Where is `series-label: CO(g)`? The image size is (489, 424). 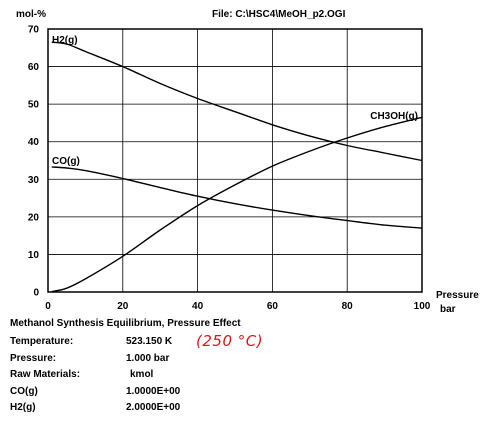 series-label: CO(g) is located at coordinates (66, 161).